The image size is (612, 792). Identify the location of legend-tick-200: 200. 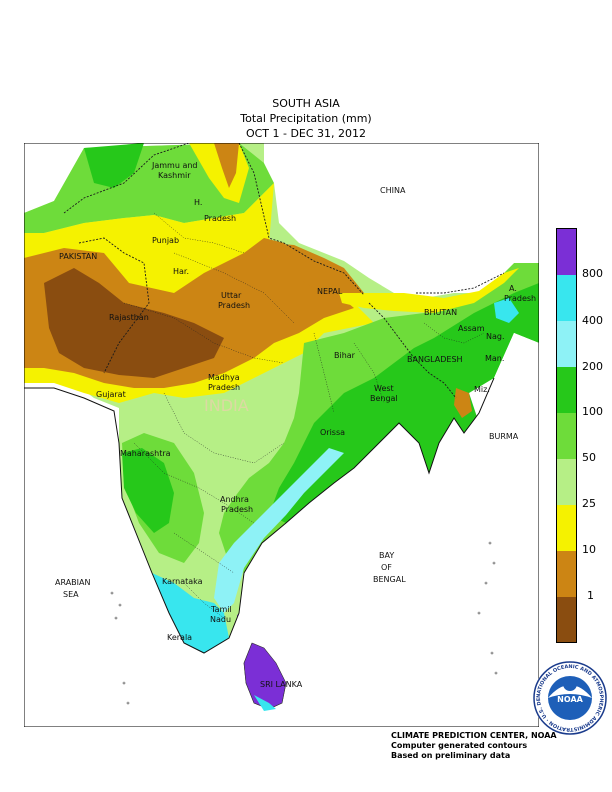
(592, 366).